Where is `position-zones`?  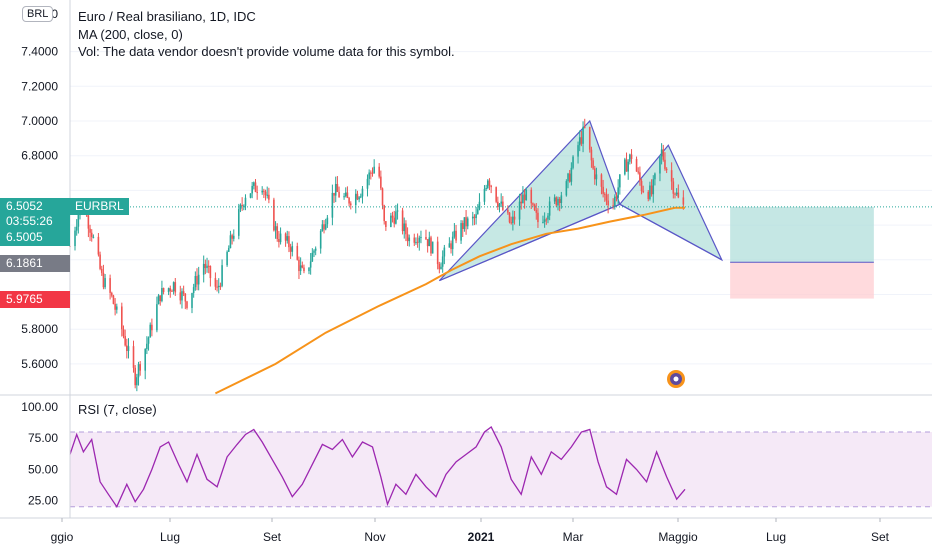 position-zones is located at coordinates (802, 252).